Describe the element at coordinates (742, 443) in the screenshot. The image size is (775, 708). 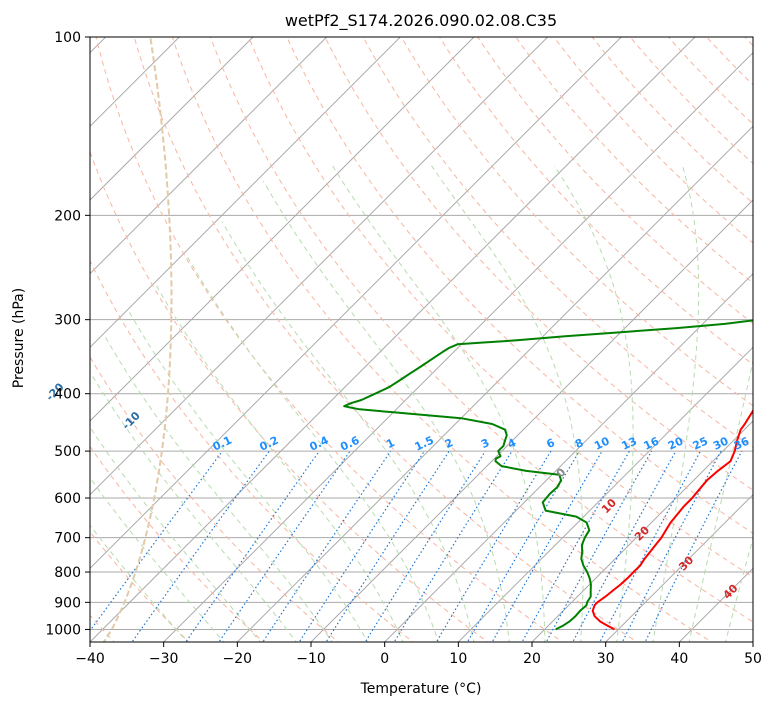
I see `mixing-ratio-label: 36` at that location.